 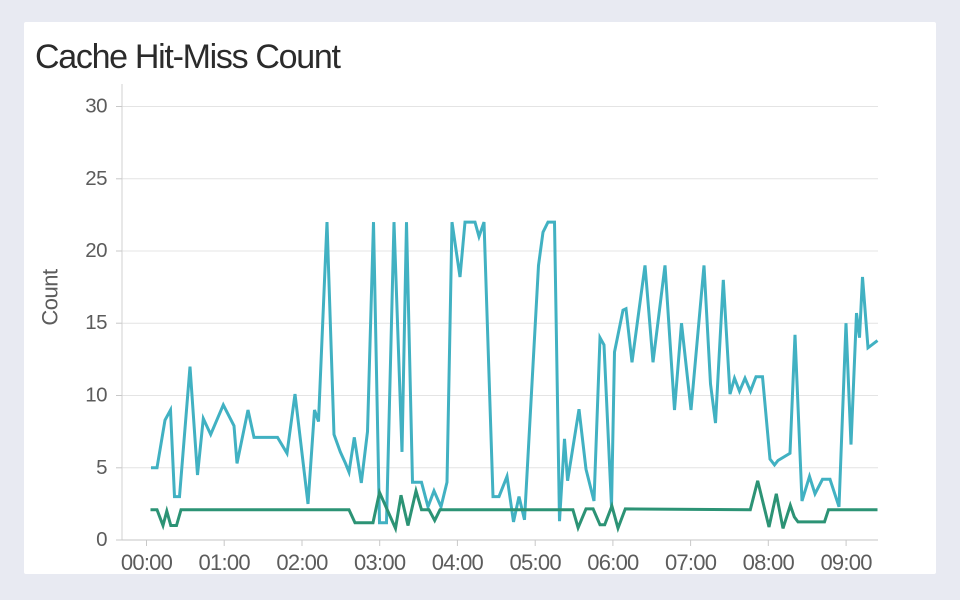 What do you see at coordinates (769, 562) in the screenshot?
I see `svg-text: 08:00` at bounding box center [769, 562].